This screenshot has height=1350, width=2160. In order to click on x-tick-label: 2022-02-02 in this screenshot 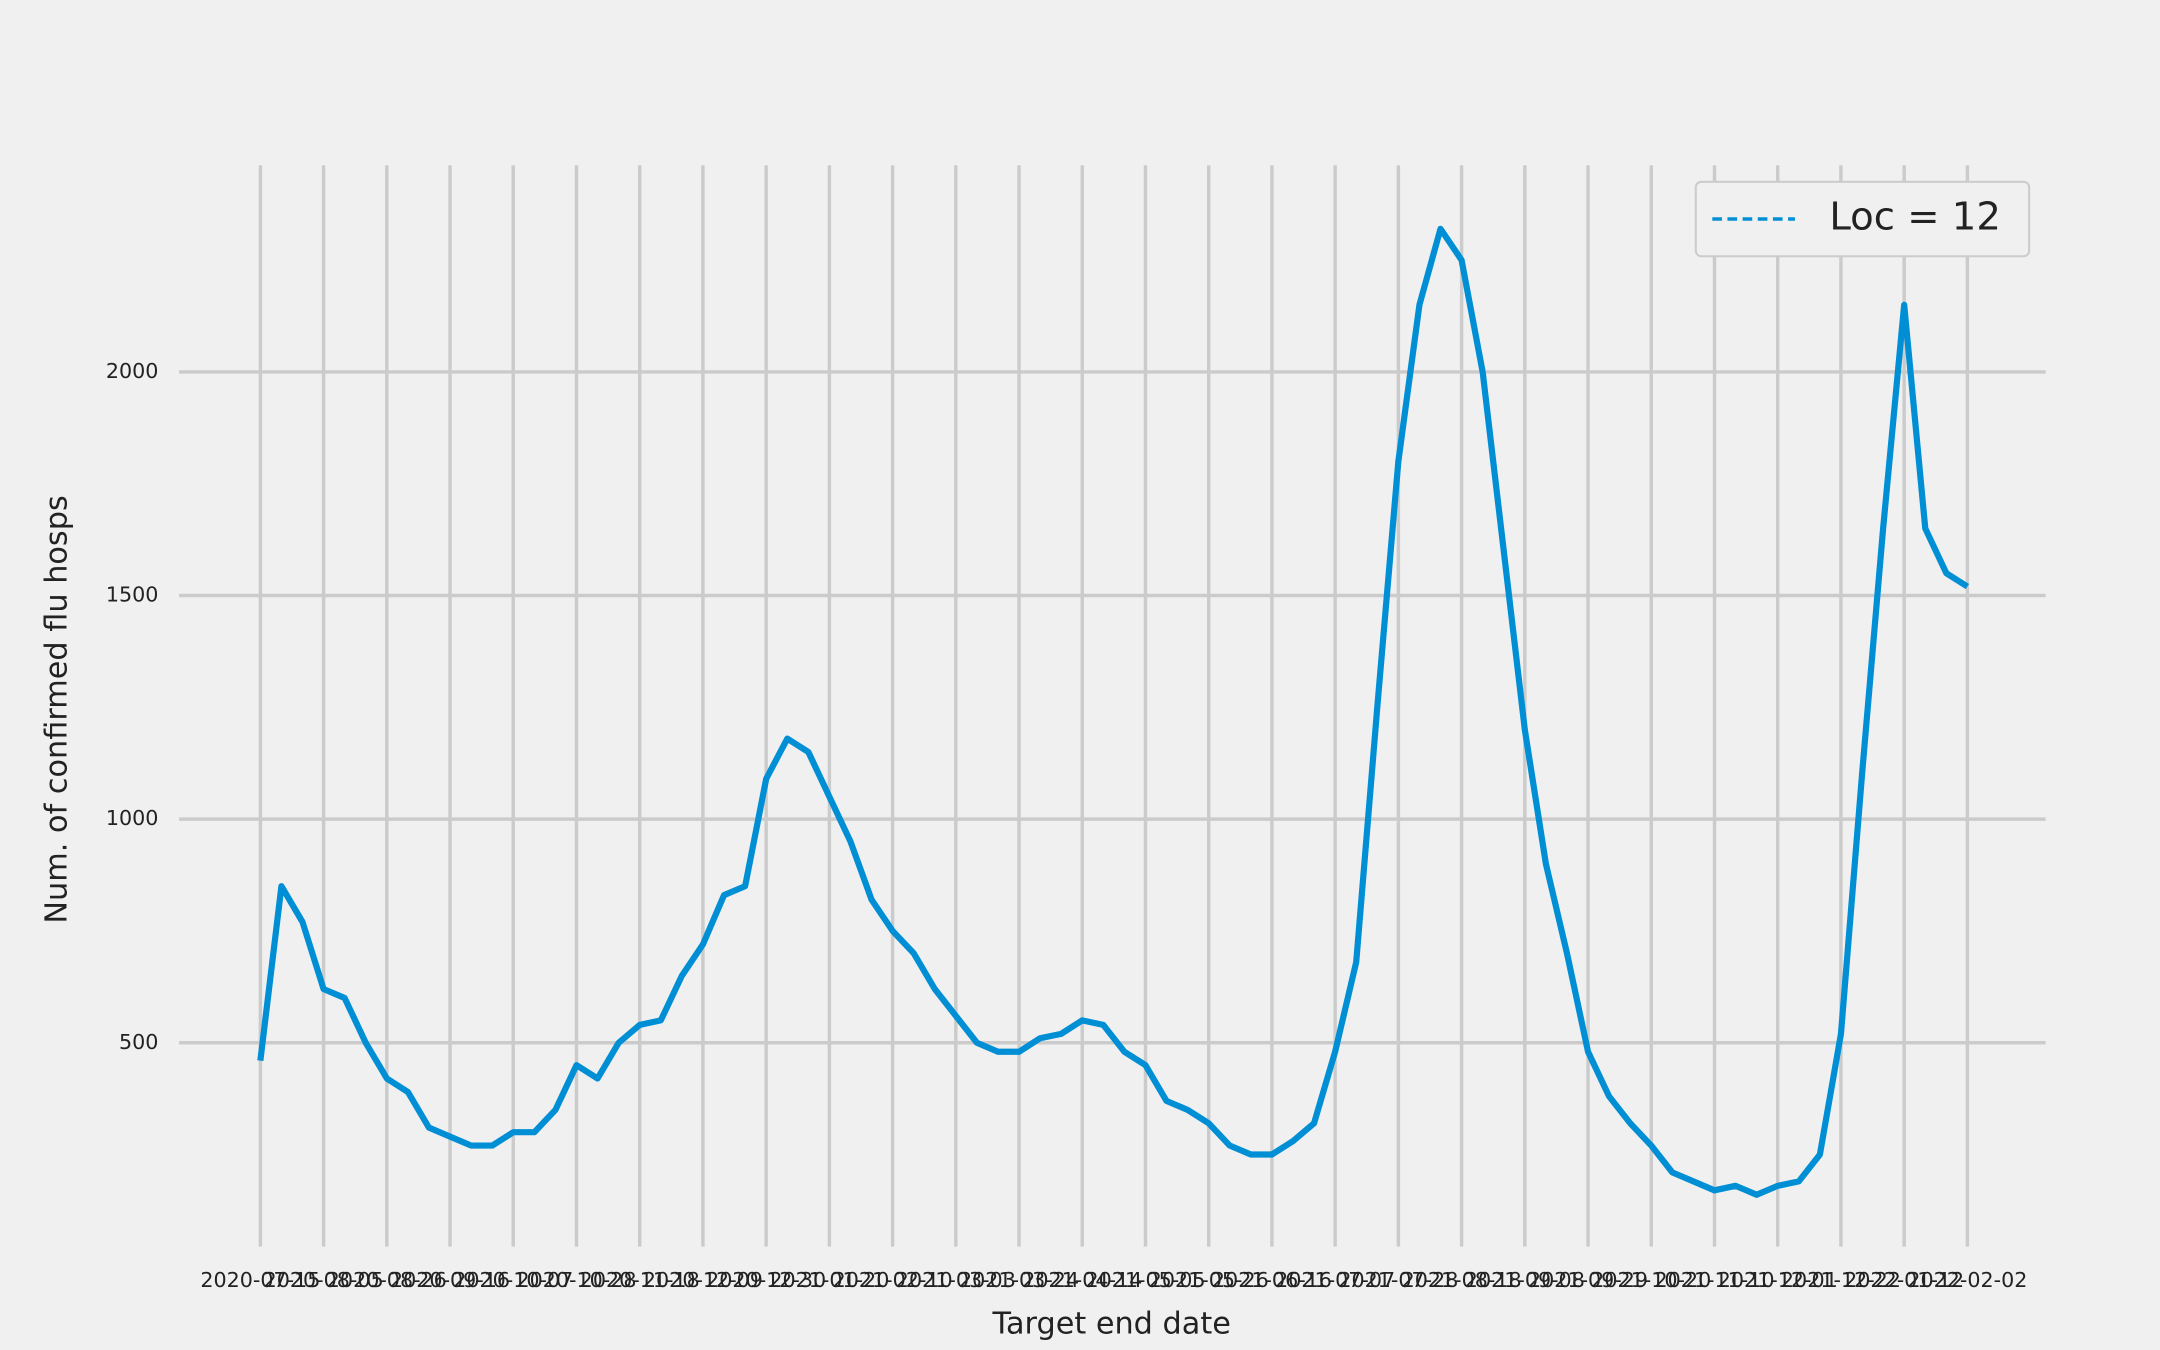, I will do `click(1967, 1280)`.